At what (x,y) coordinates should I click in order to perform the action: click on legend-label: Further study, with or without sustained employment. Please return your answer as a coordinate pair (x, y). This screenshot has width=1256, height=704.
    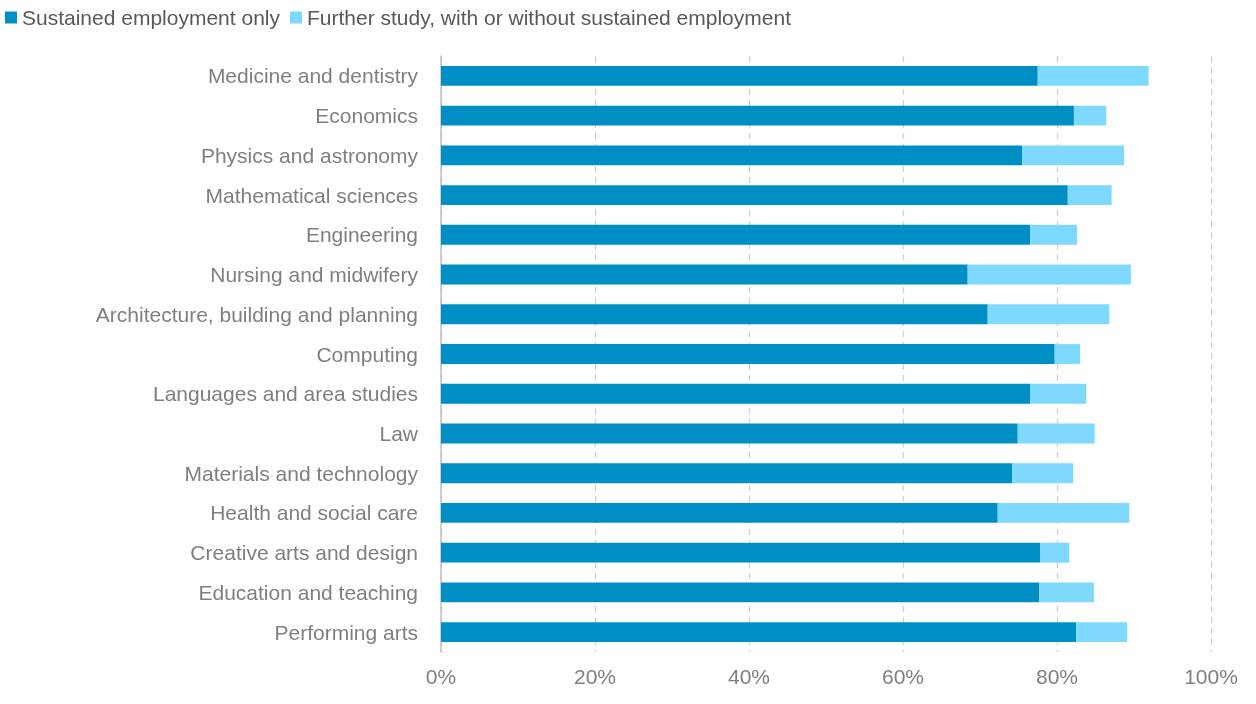
    Looking at the image, I should click on (549, 17).